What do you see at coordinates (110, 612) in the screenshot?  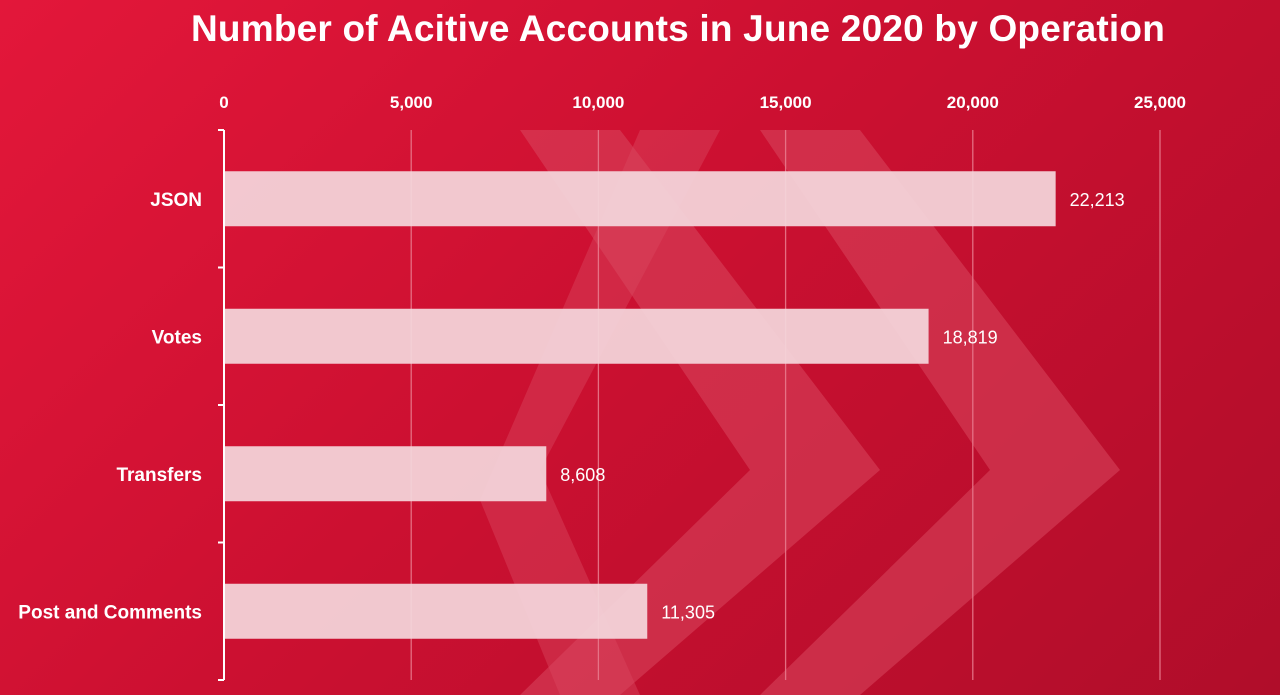 I see `category-label: Post and Comments` at bounding box center [110, 612].